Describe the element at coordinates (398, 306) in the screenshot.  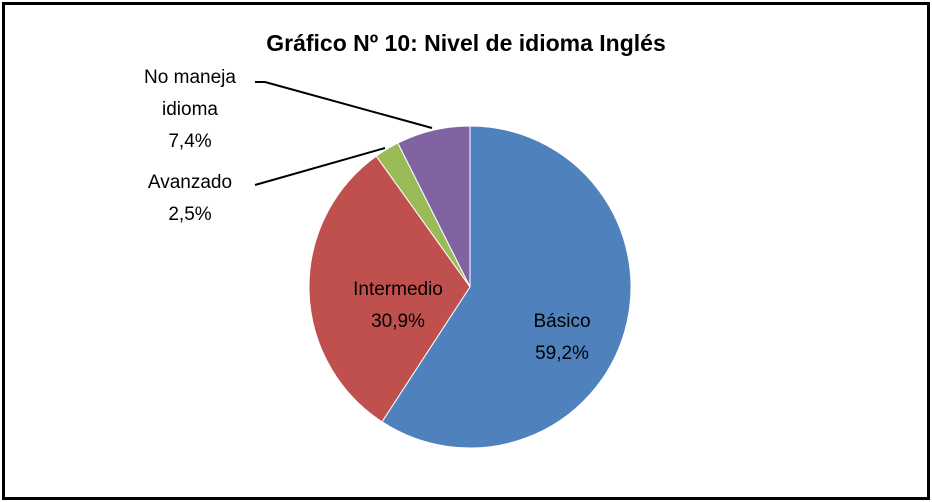
I see `slice-label: Intermedio 30,9%` at that location.